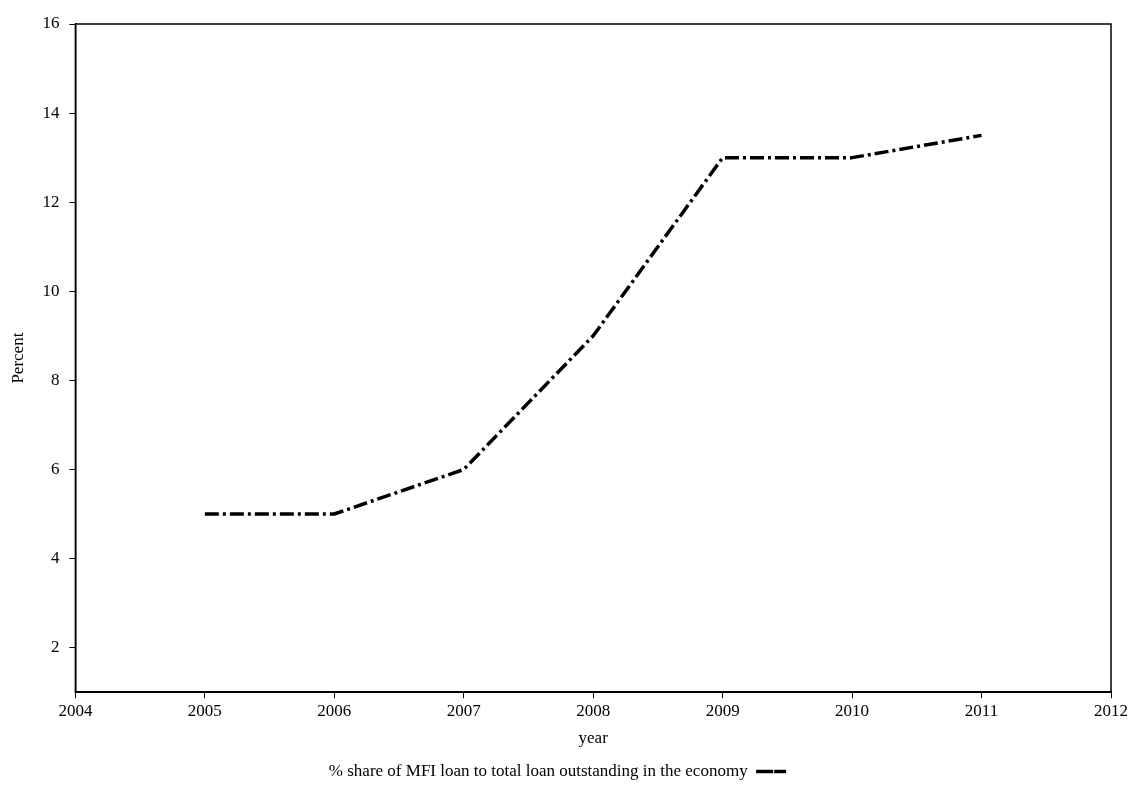  What do you see at coordinates (334, 710) in the screenshot?
I see `x-tick-label: 2006` at bounding box center [334, 710].